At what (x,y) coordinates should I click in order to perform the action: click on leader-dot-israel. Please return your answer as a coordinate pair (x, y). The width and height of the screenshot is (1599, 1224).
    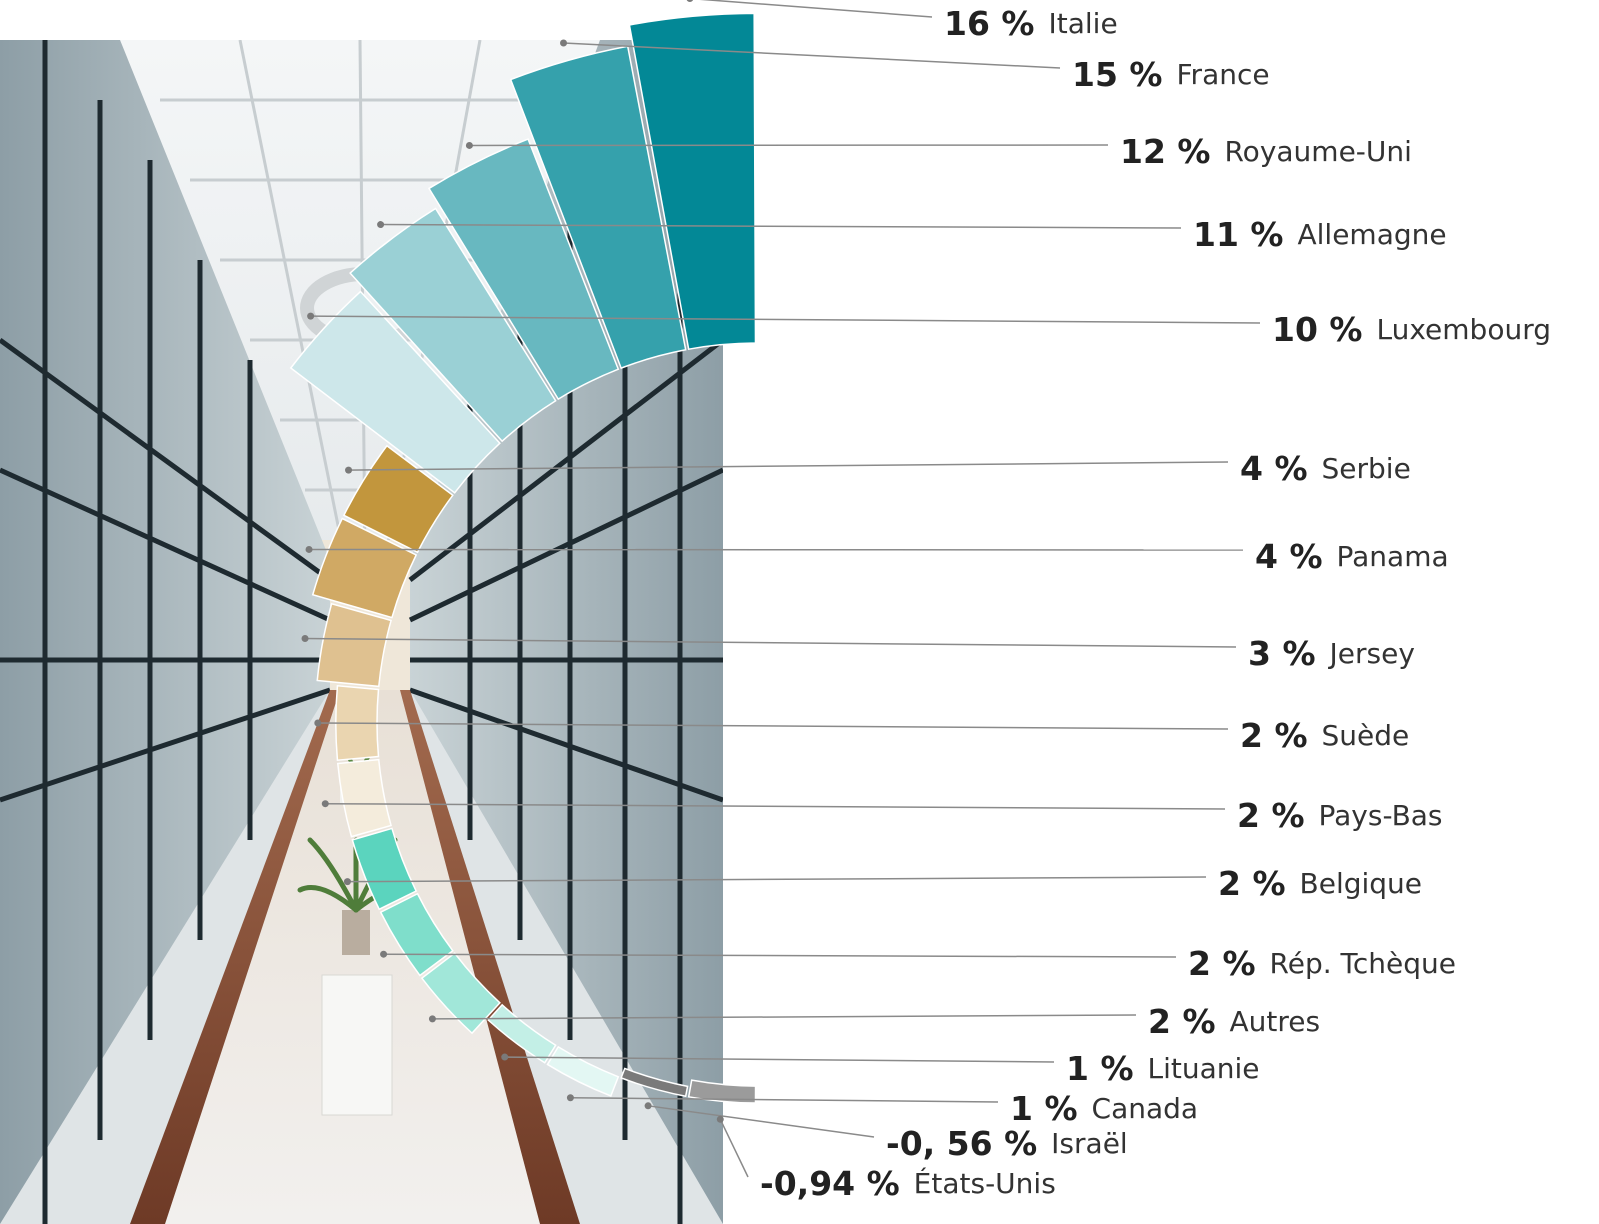
    Looking at the image, I should click on (648, 1106).